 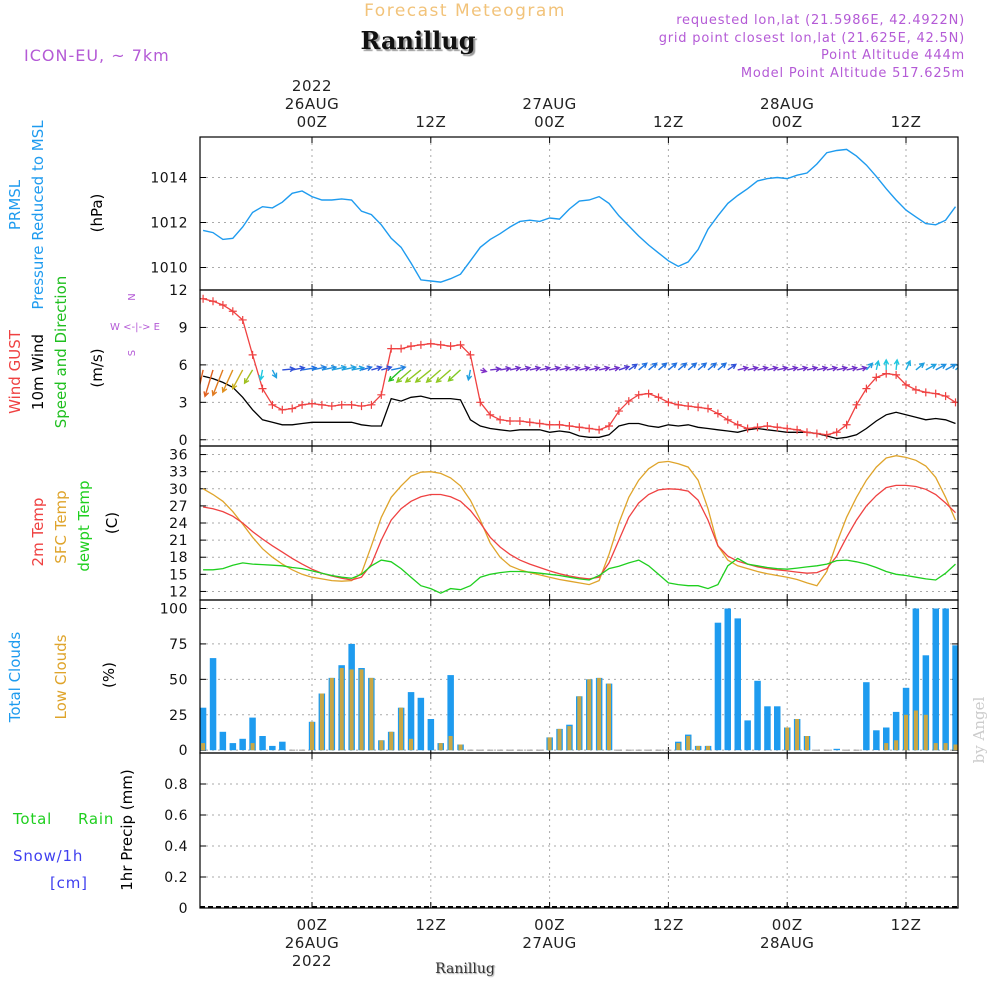 What do you see at coordinates (178, 575) in the screenshot?
I see `y-tick-label: 15` at bounding box center [178, 575].